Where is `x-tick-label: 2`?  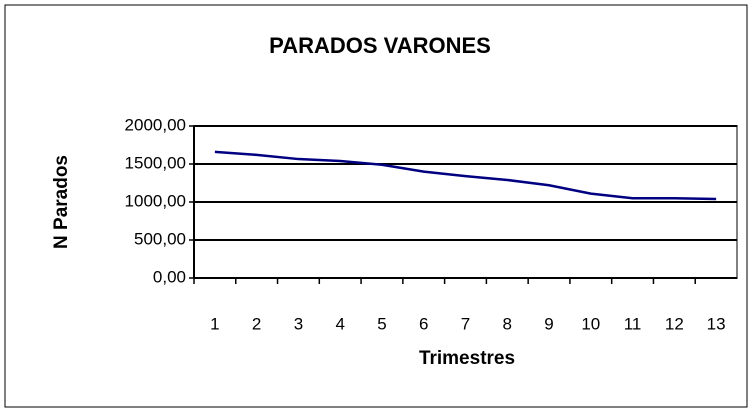 x-tick-label: 2 is located at coordinates (256, 323).